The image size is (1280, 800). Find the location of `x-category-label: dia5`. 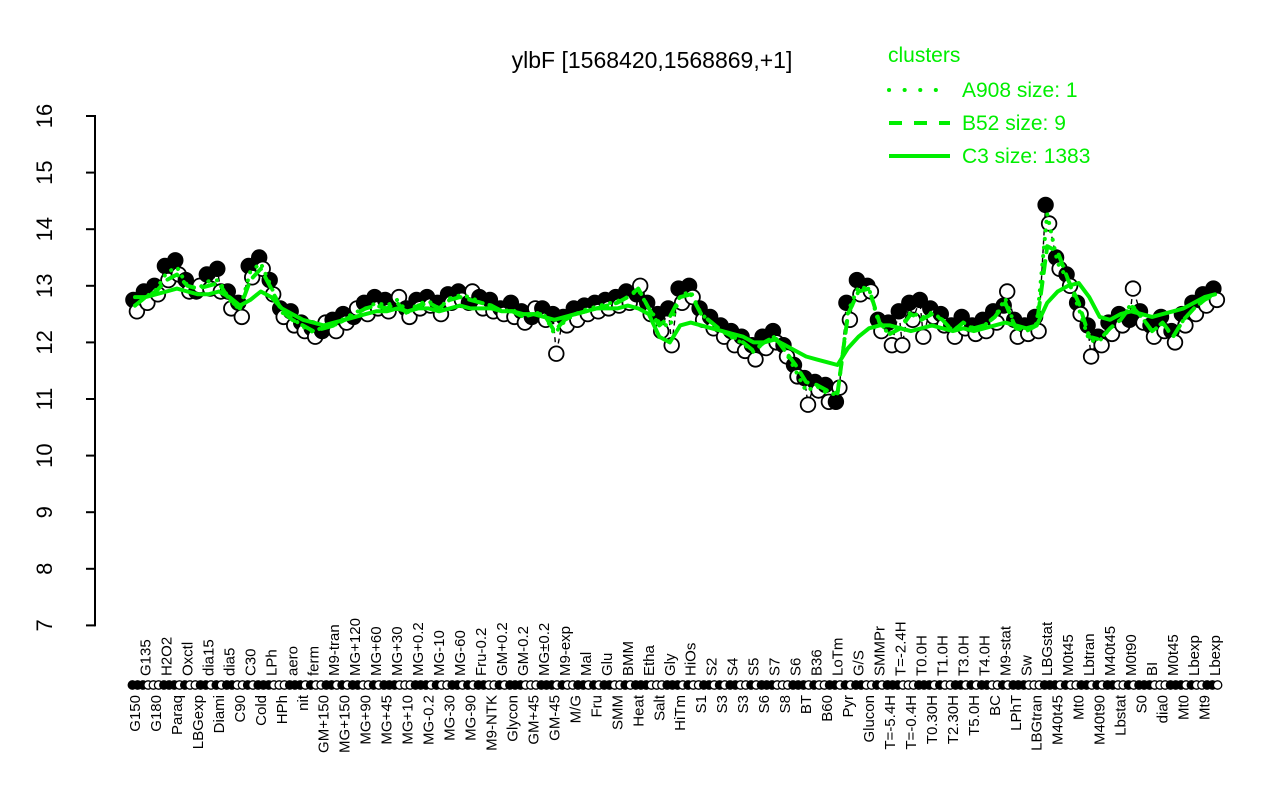

x-category-label: dia5 is located at coordinates (229, 662).